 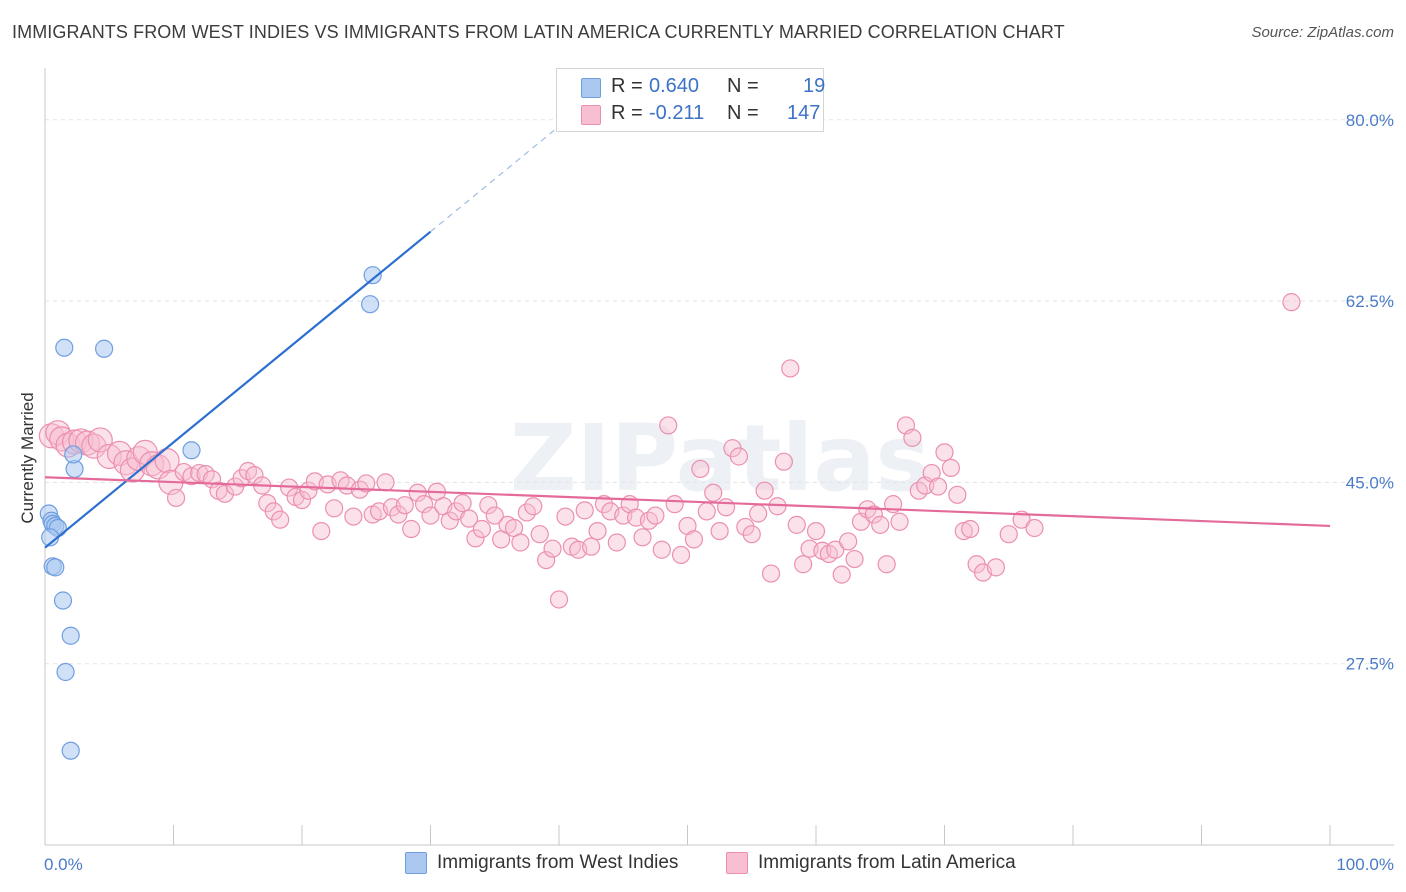 What do you see at coordinates (27, 457) in the screenshot?
I see `y-axis-label: Currently Married` at bounding box center [27, 457].